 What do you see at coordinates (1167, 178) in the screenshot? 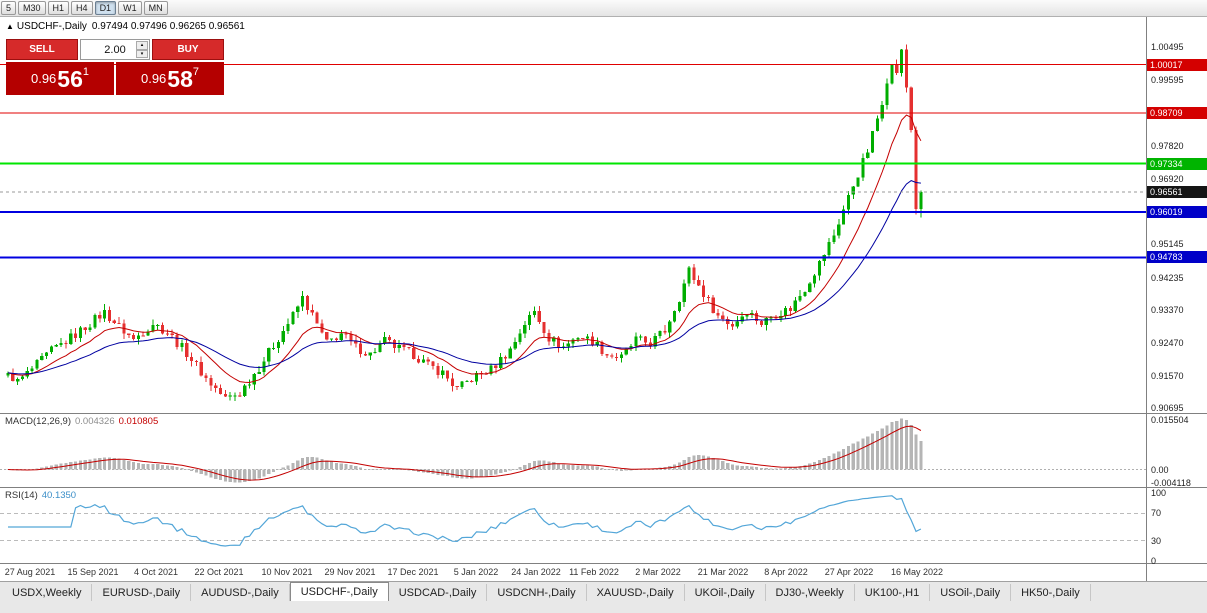
I see `price-tick: 0.96920` at bounding box center [1167, 178].